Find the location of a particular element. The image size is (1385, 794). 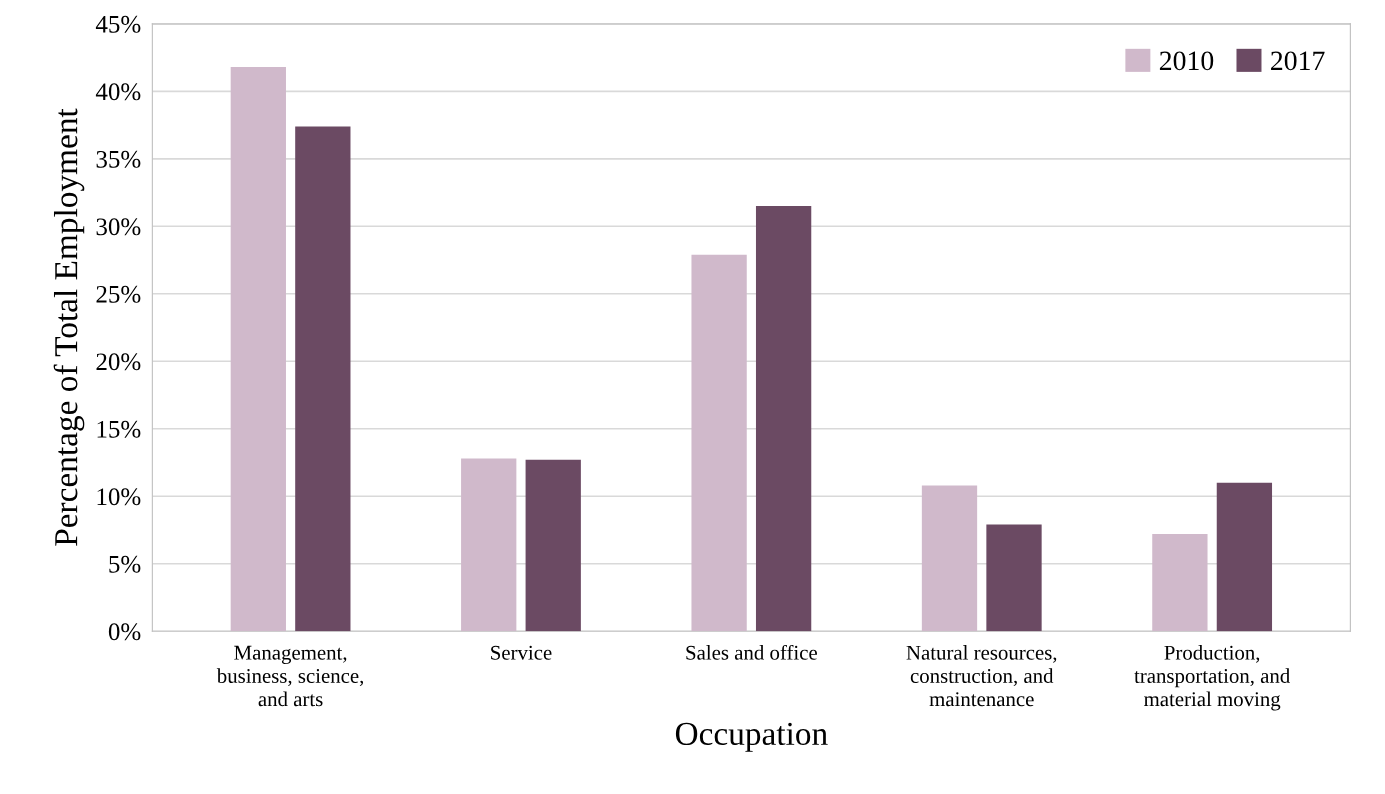

y-tick-label: 45% is located at coordinates (118, 24).